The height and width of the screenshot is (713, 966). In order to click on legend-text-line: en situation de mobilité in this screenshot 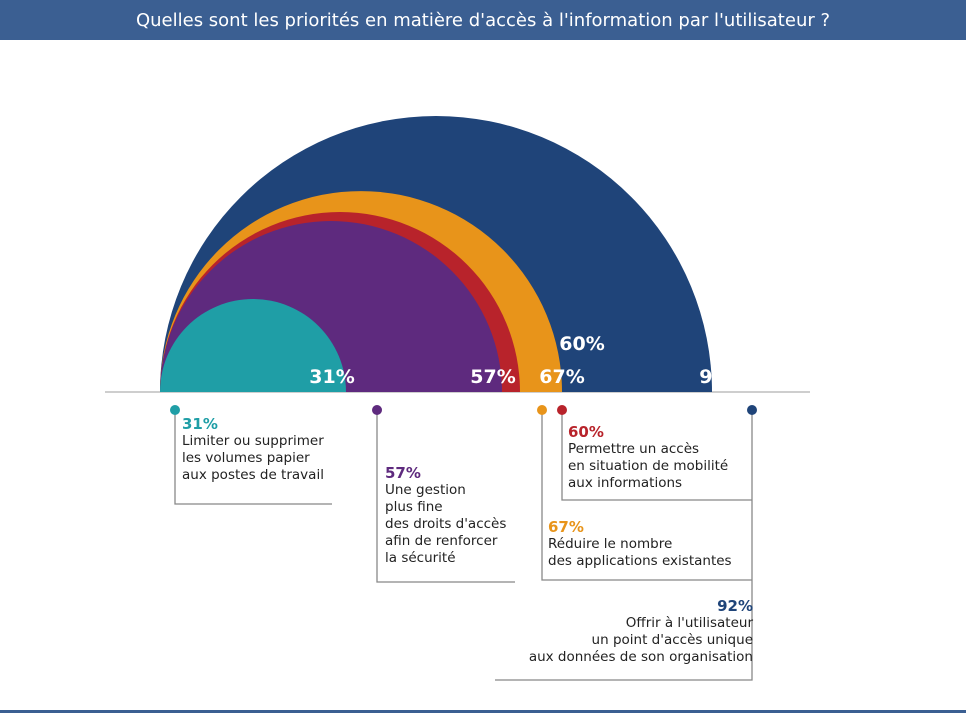, I will do `click(648, 466)`.